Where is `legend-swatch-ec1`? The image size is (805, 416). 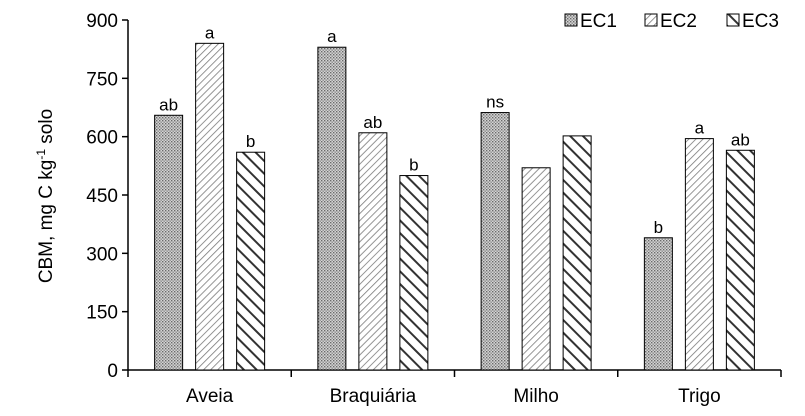 legend-swatch-ec1 is located at coordinates (571, 20).